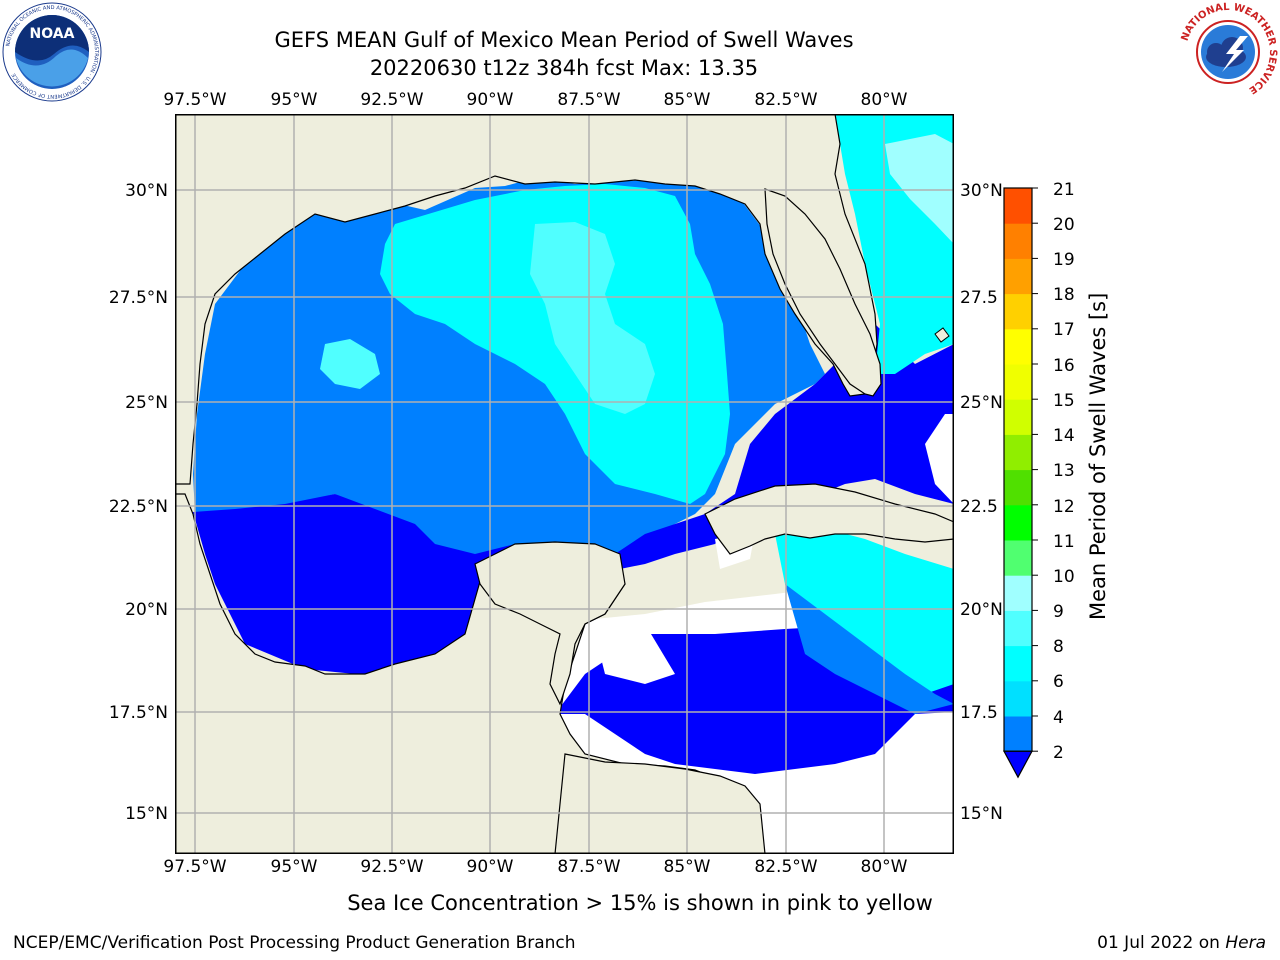 The image size is (1280, 960). What do you see at coordinates (146, 403) in the screenshot?
I see `lat-label-left: 25°N` at bounding box center [146, 403].